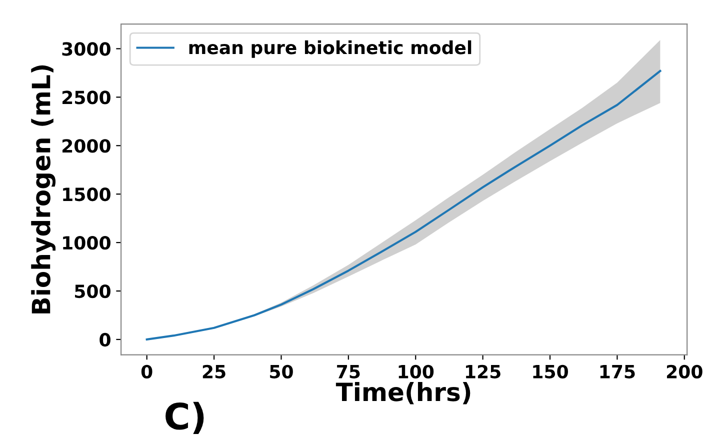 Image resolution: width=712 pixels, height=438 pixels. Describe the element at coordinates (403, 393) in the screenshot. I see `x-axis-title: Time(hrs)` at that location.